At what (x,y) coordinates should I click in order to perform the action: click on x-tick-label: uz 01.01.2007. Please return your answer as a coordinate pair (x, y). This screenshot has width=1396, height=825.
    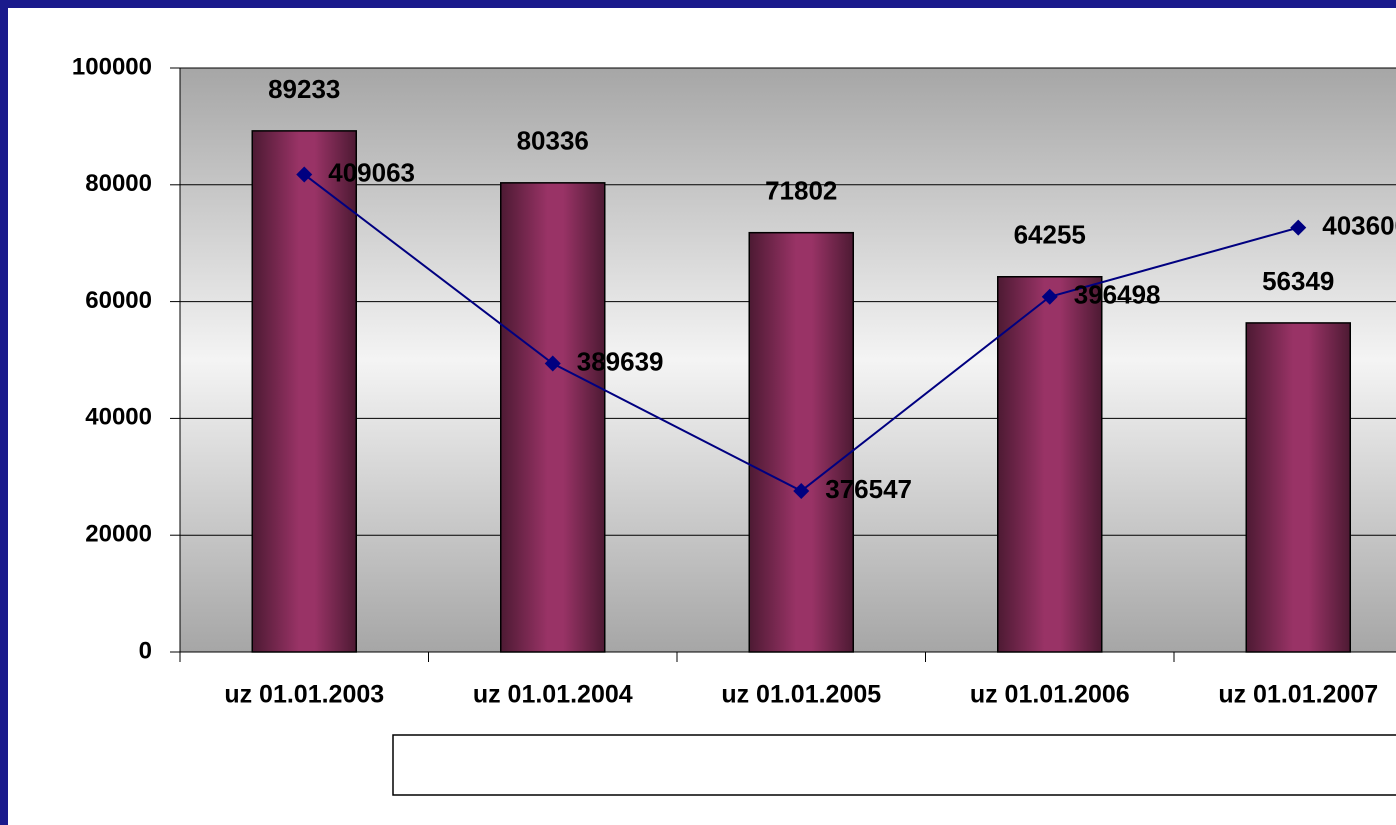
    Looking at the image, I should click on (1298, 695).